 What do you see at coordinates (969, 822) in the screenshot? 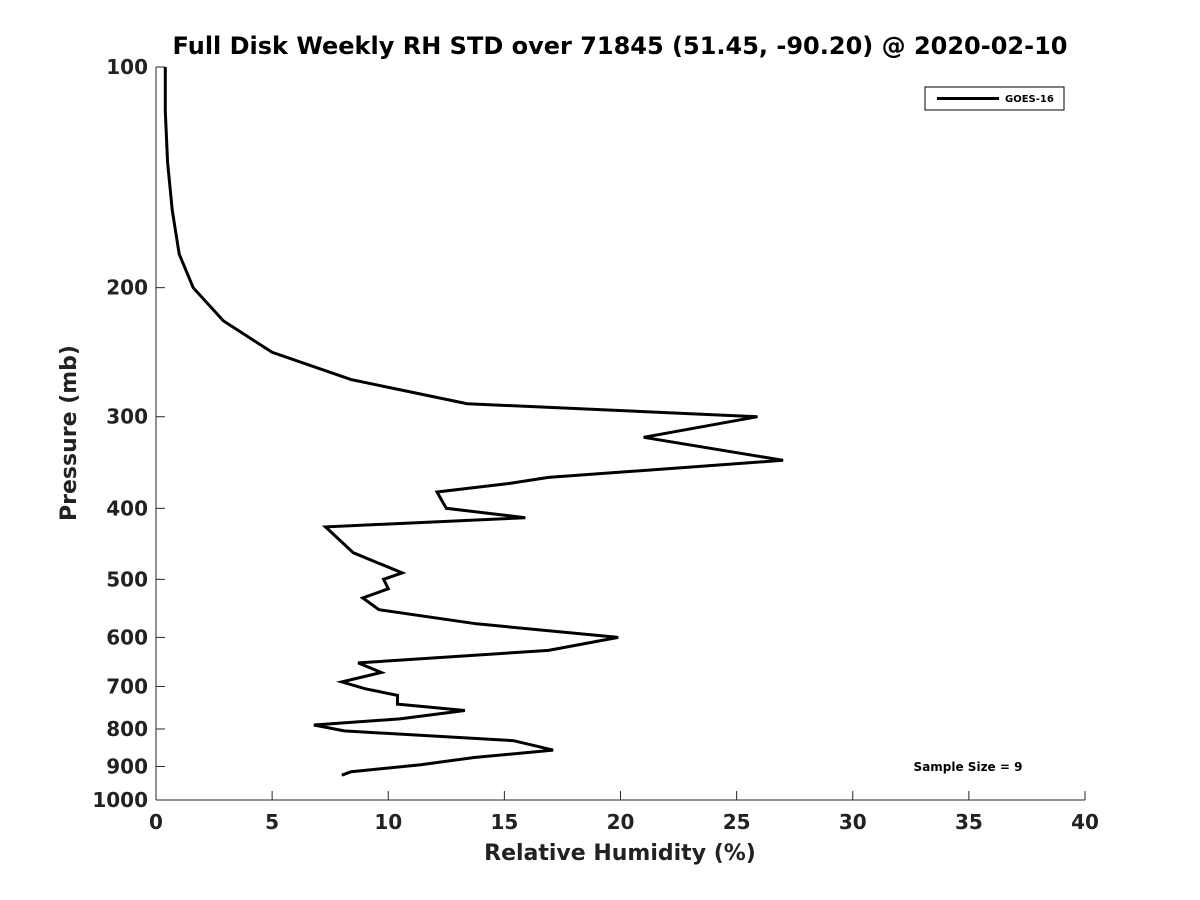
I see `x-tick-label: 35` at bounding box center [969, 822].